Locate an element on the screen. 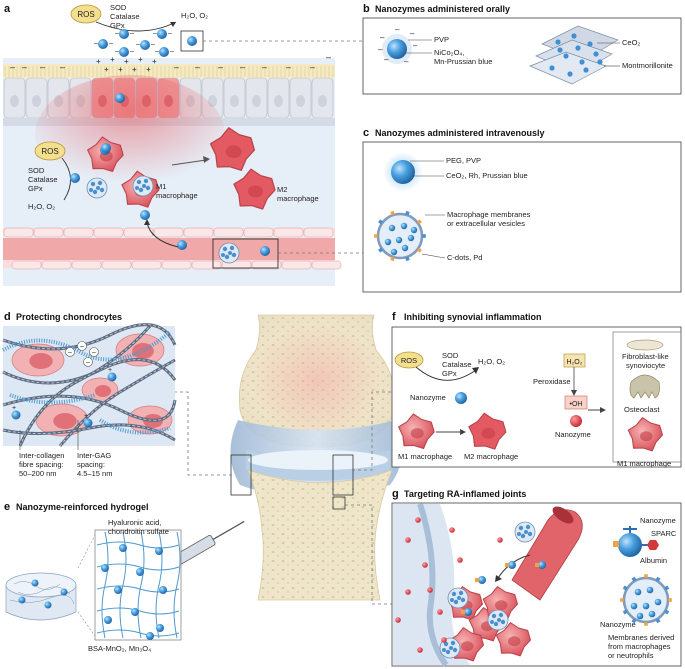 This screenshot has height=669, width=685. blood-vessel is located at coordinates (172, 248).